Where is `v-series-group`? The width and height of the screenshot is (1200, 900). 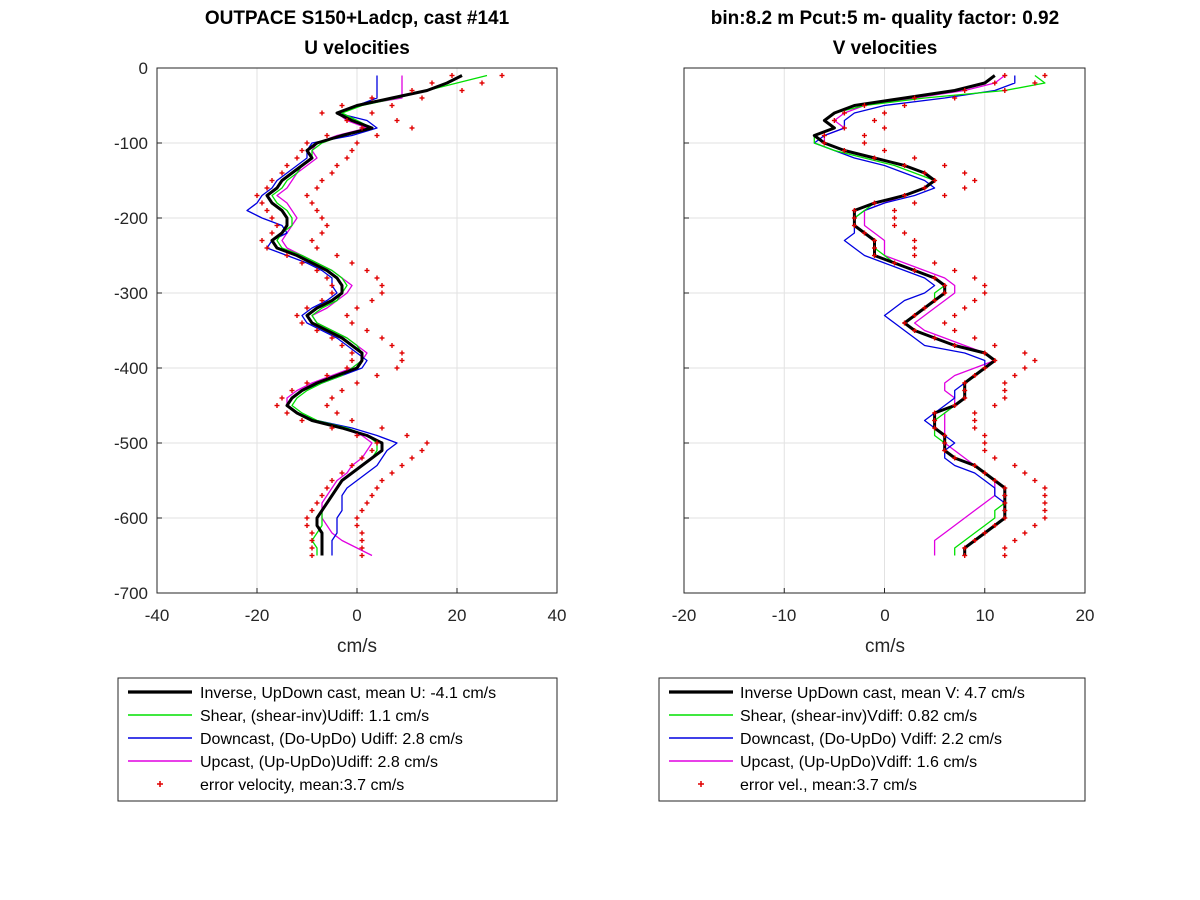 v-series-group is located at coordinates (930, 315).